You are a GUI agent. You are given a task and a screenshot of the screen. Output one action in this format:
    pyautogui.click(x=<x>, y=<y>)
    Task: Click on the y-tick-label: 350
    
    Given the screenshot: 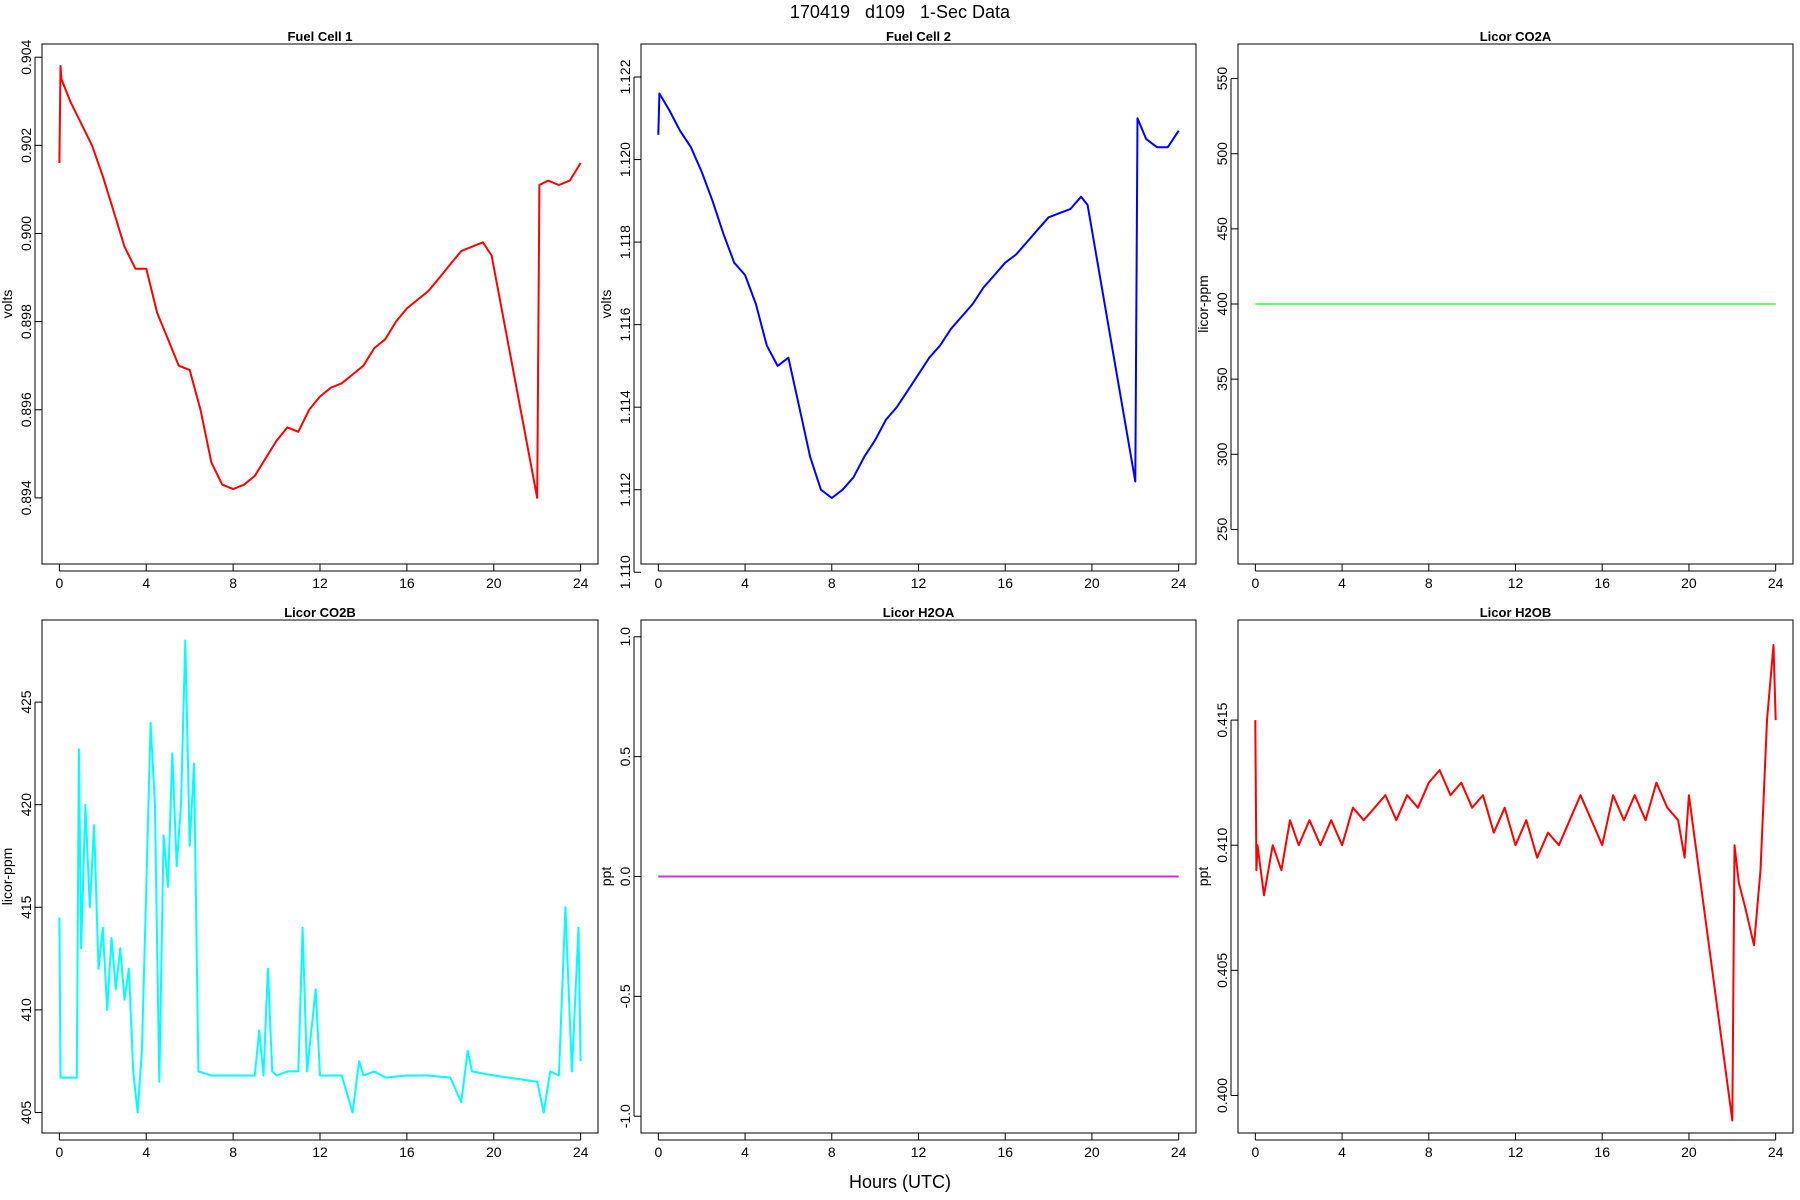 What is the action you would take?
    pyautogui.click(x=1222, y=379)
    